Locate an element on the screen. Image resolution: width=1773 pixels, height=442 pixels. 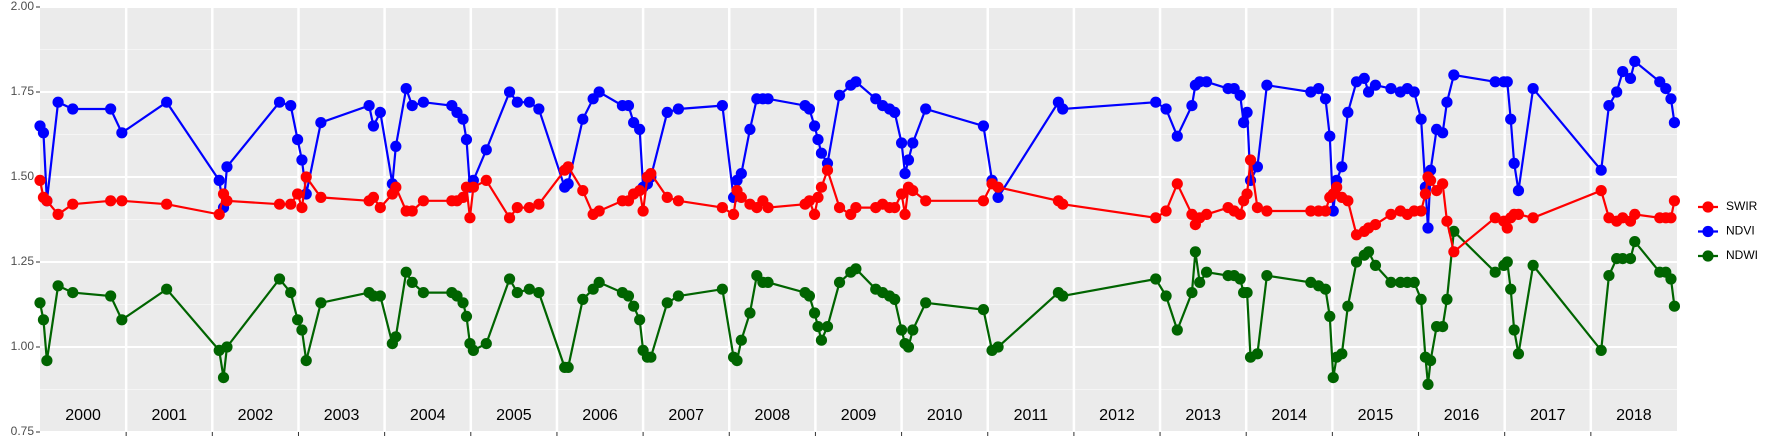
year-label: 2012 is located at coordinates (1117, 415).